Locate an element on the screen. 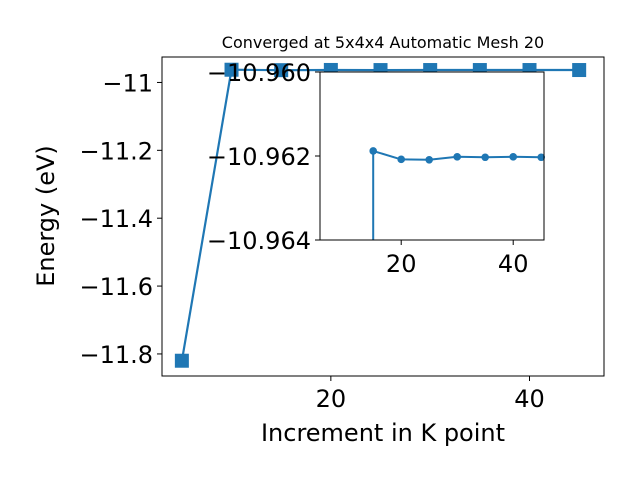 The height and width of the screenshot is (480, 640). inset-series-line is located at coordinates (457, 195).